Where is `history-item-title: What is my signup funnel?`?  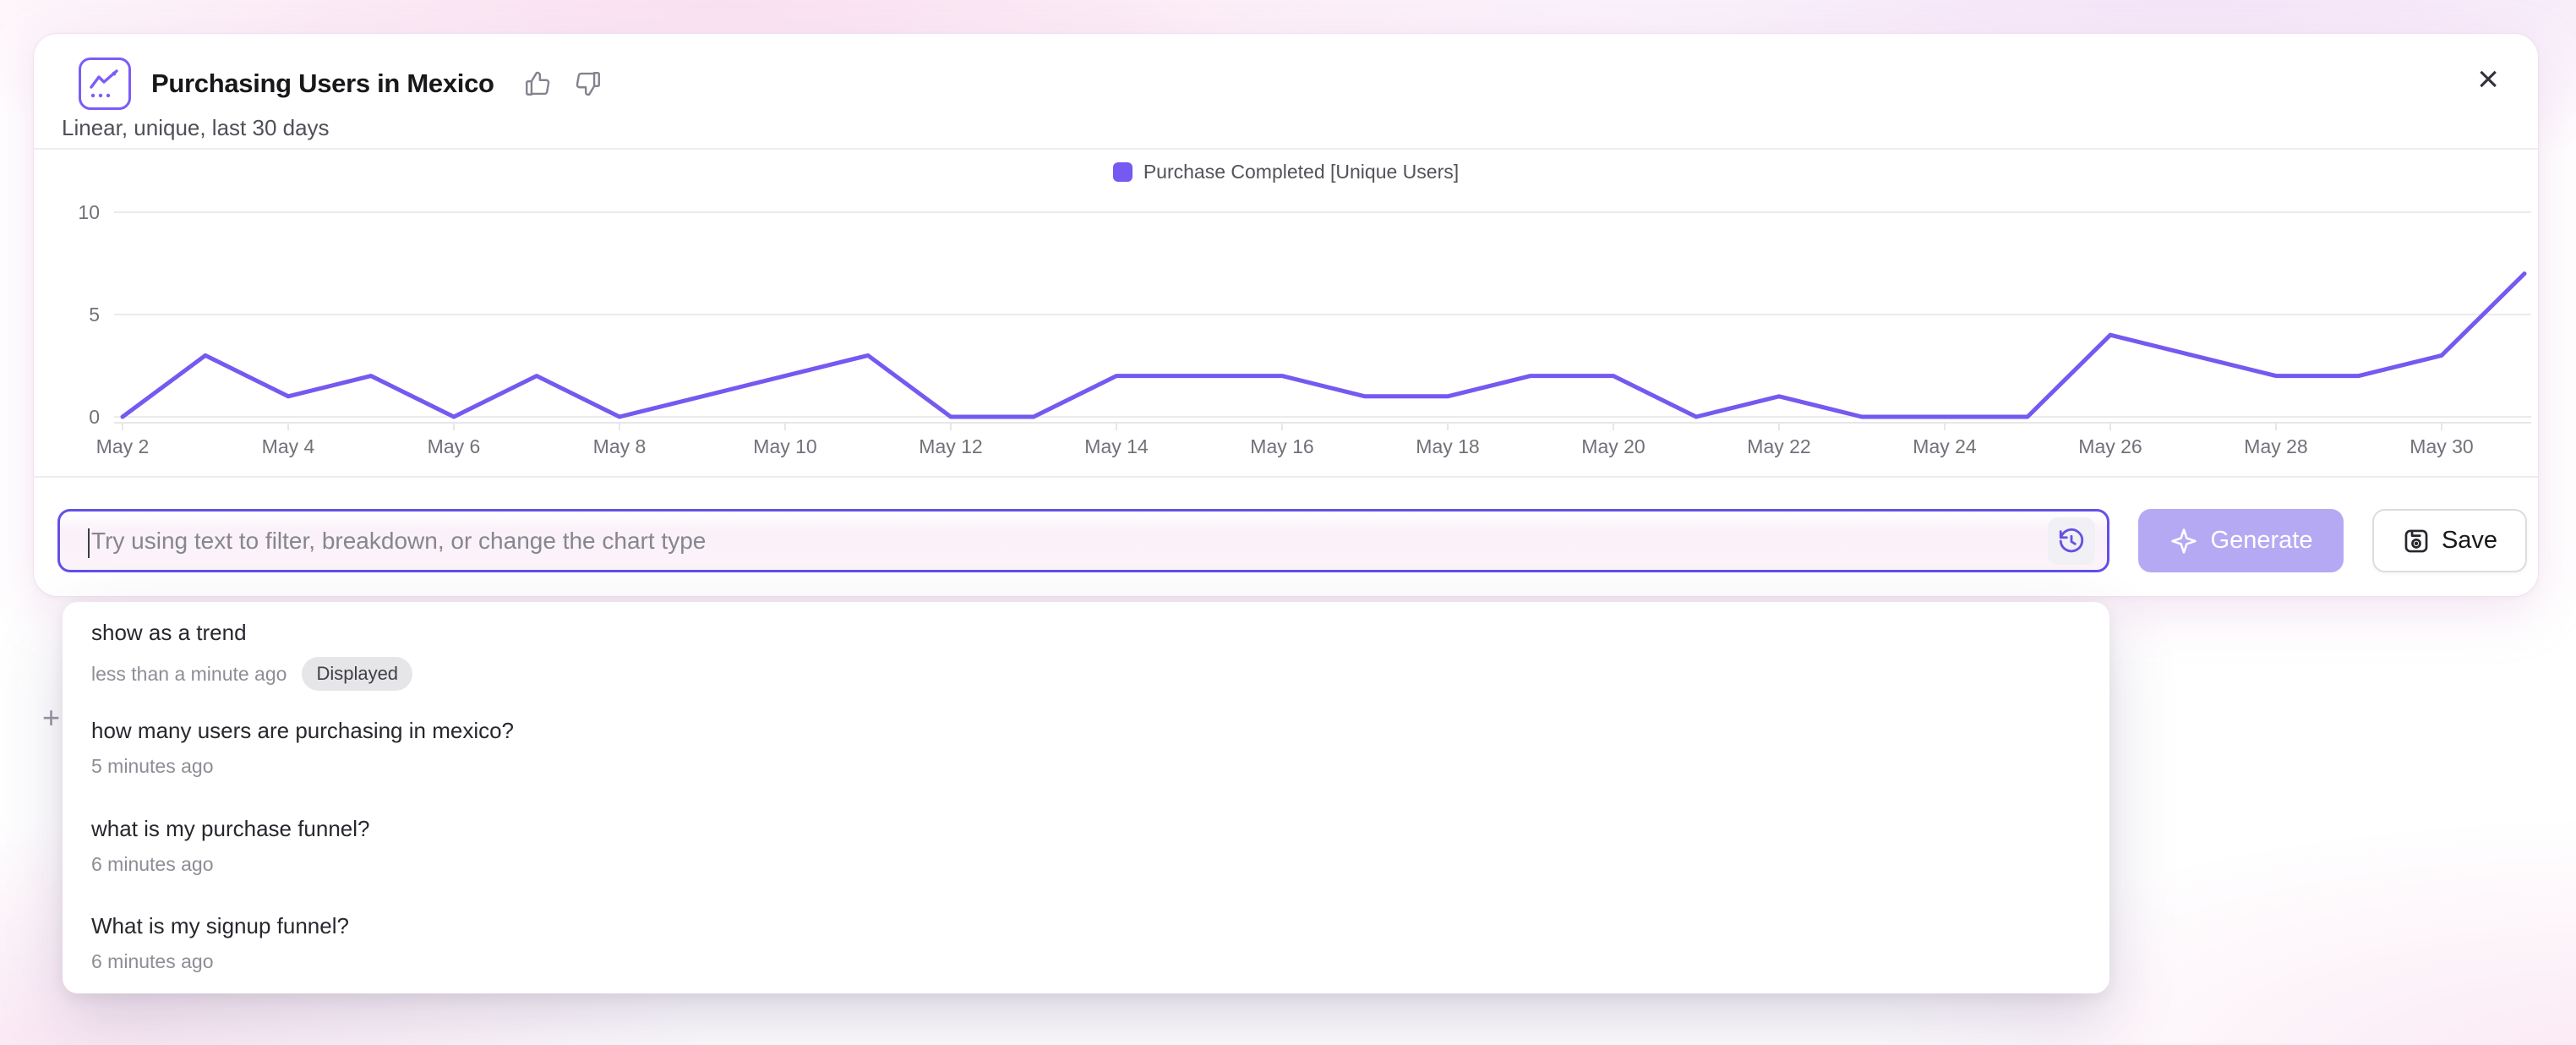 history-item-title: What is my signup funnel? is located at coordinates (220, 926).